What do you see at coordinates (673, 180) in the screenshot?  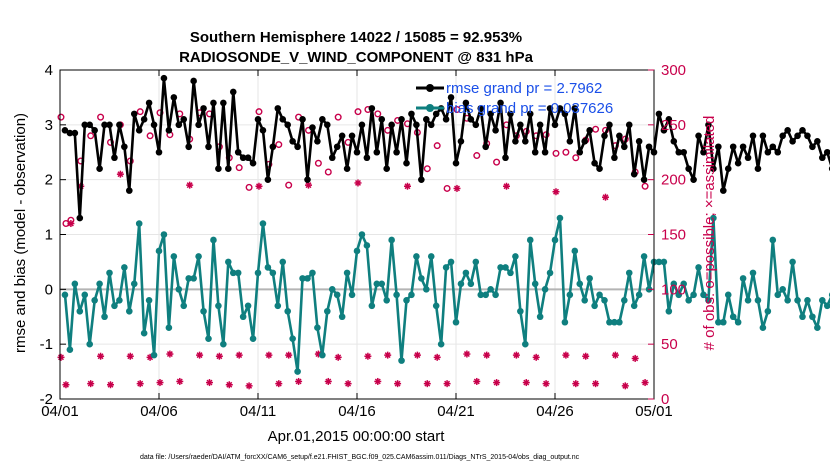 I see `y-right-tick-label: 200` at bounding box center [673, 180].